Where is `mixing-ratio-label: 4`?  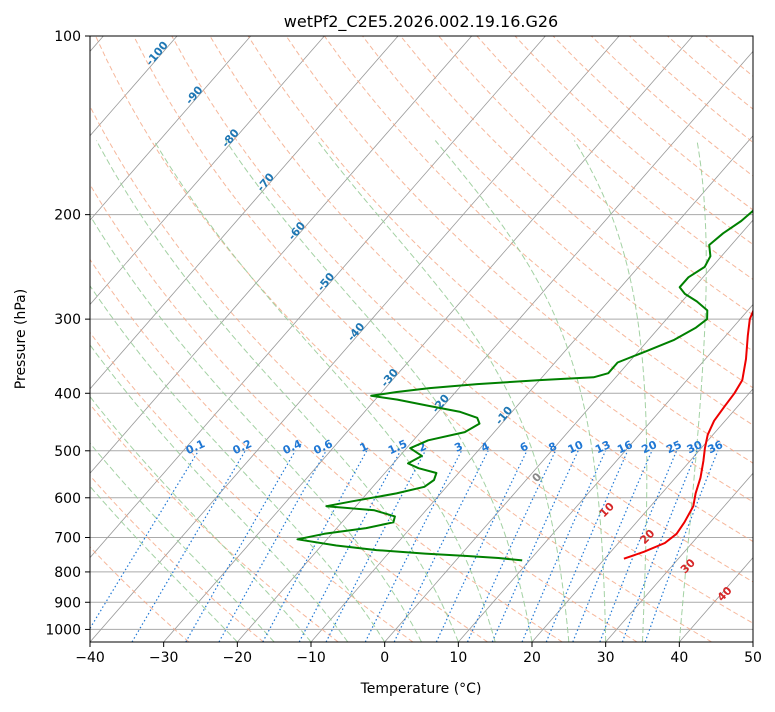
mixing-ratio-label: 4 is located at coordinates (485, 447).